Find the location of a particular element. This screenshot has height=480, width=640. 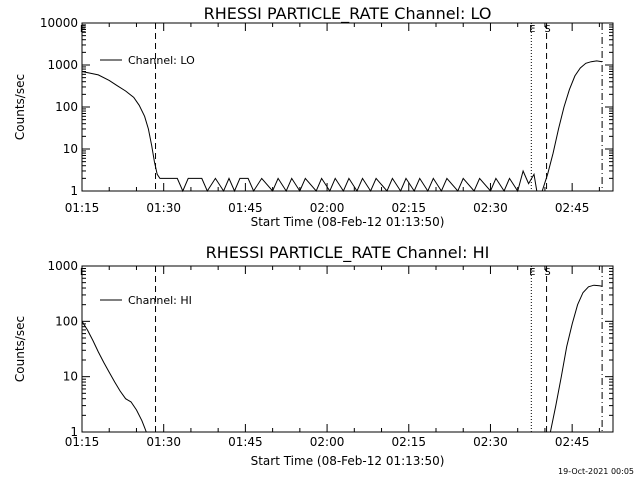

lo-legend-label: Channel: LO is located at coordinates (161, 60).